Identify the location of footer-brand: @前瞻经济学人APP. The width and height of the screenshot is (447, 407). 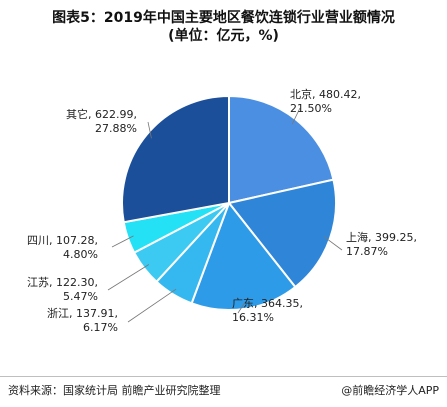
(390, 390).